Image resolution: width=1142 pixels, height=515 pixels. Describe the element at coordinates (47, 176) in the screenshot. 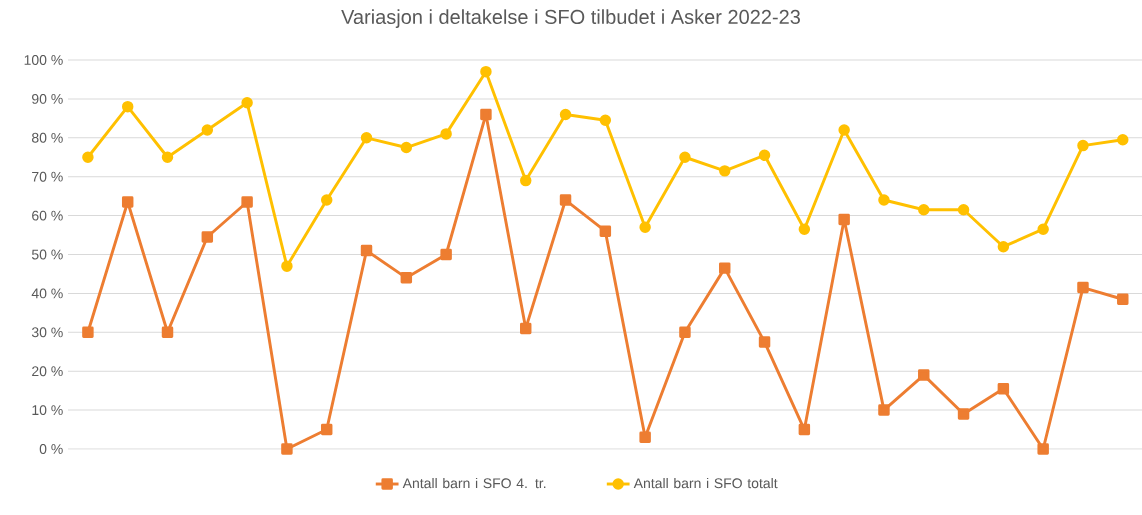

I see `y-tick-label: 70 %` at that location.